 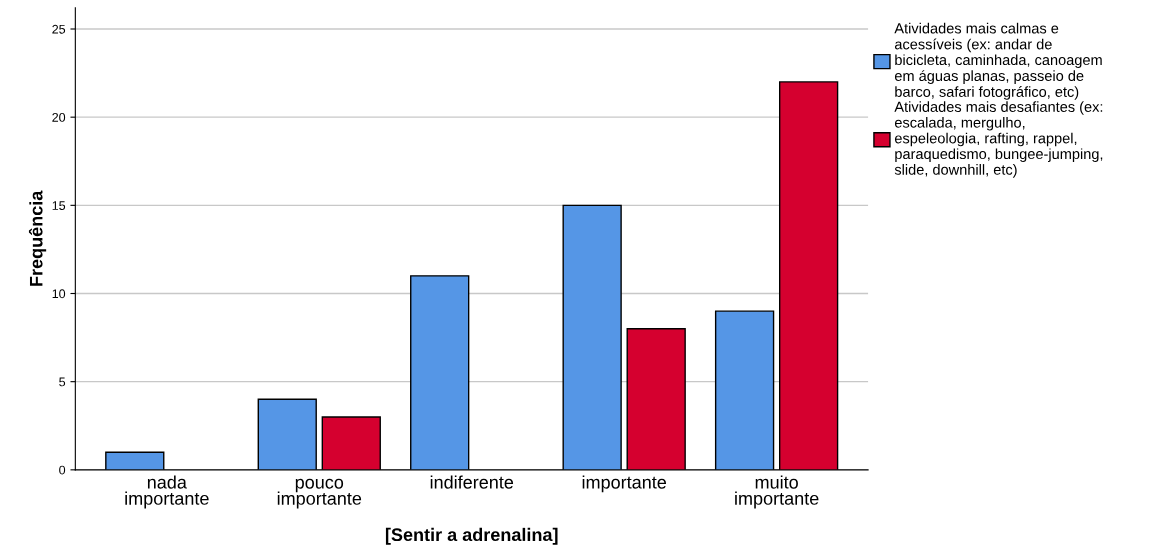 What do you see at coordinates (59, 294) in the screenshot?
I see `y-tick-label: 10` at bounding box center [59, 294].